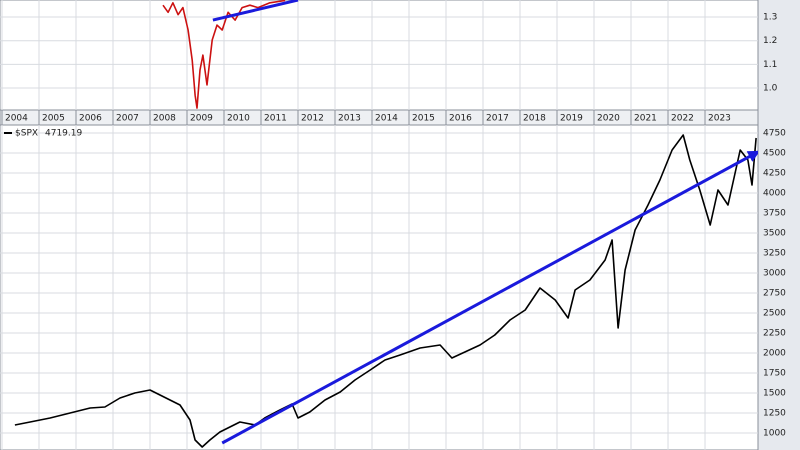  What do you see at coordinates (238, 119) in the screenshot?
I see `x-tick-label: 2010` at bounding box center [238, 119].